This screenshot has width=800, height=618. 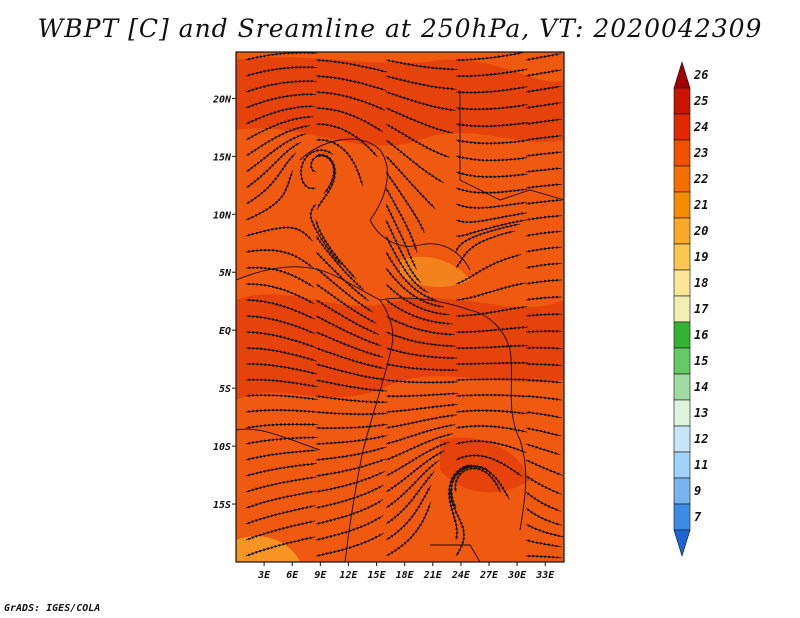 I want to click on colorbar-label: 7, so click(x=698, y=517).